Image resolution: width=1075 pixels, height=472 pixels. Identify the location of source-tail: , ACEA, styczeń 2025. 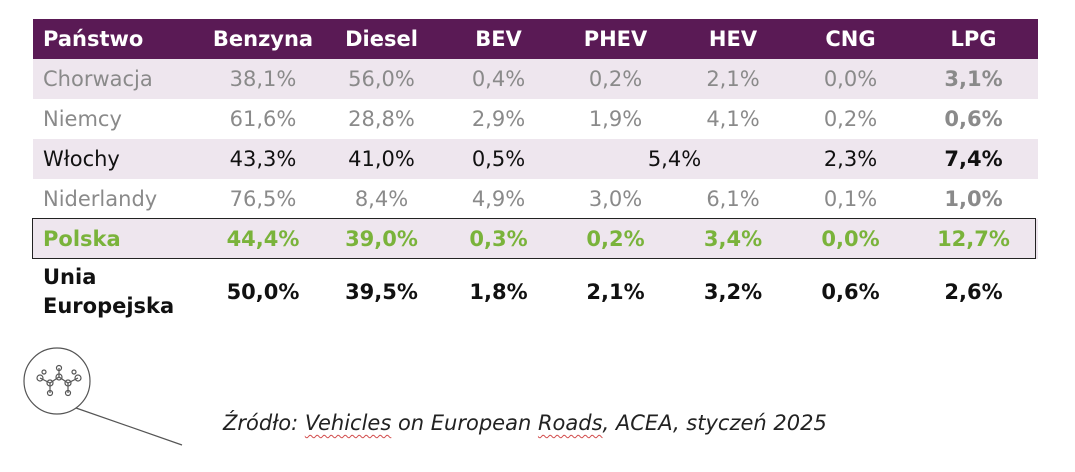
(714, 423).